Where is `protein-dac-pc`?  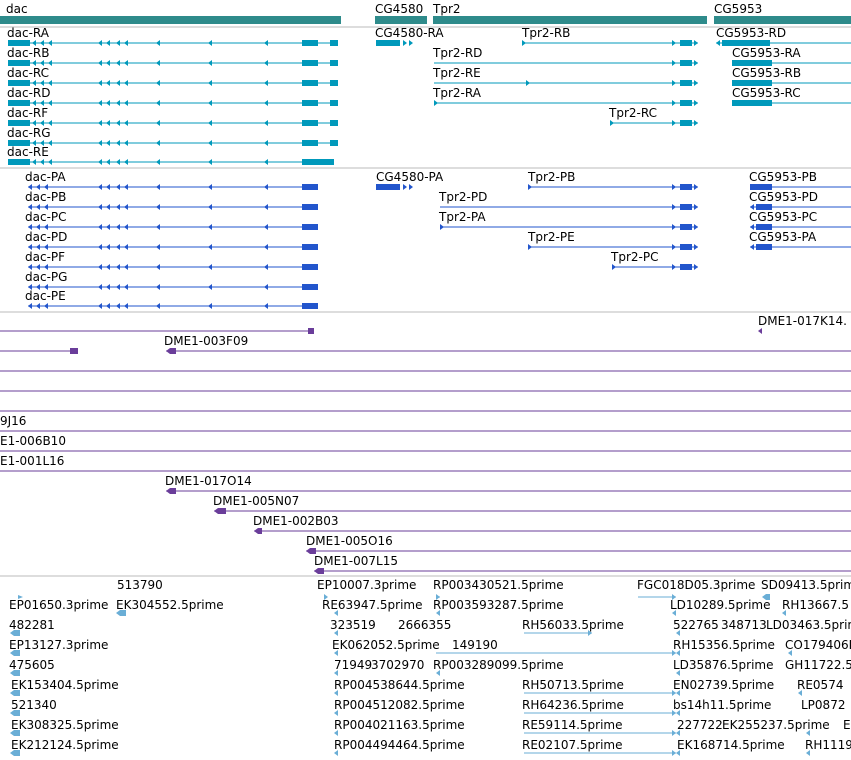
protein-dac-pc is located at coordinates (173, 227).